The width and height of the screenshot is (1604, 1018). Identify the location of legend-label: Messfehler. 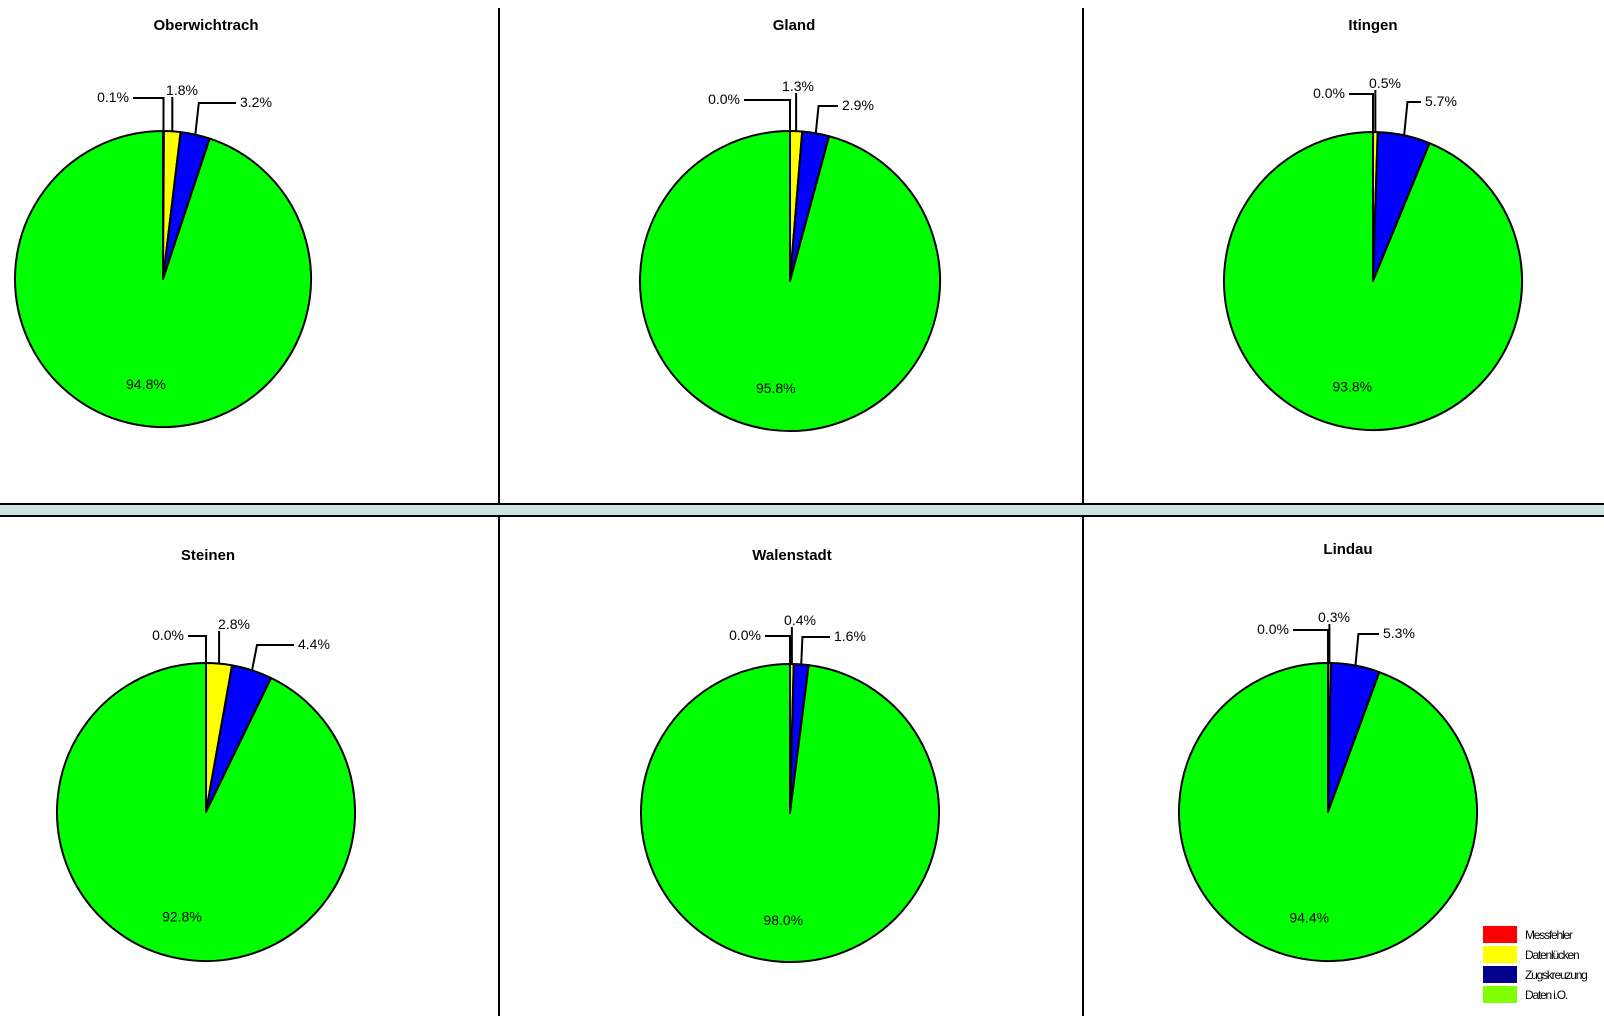
(1549, 934).